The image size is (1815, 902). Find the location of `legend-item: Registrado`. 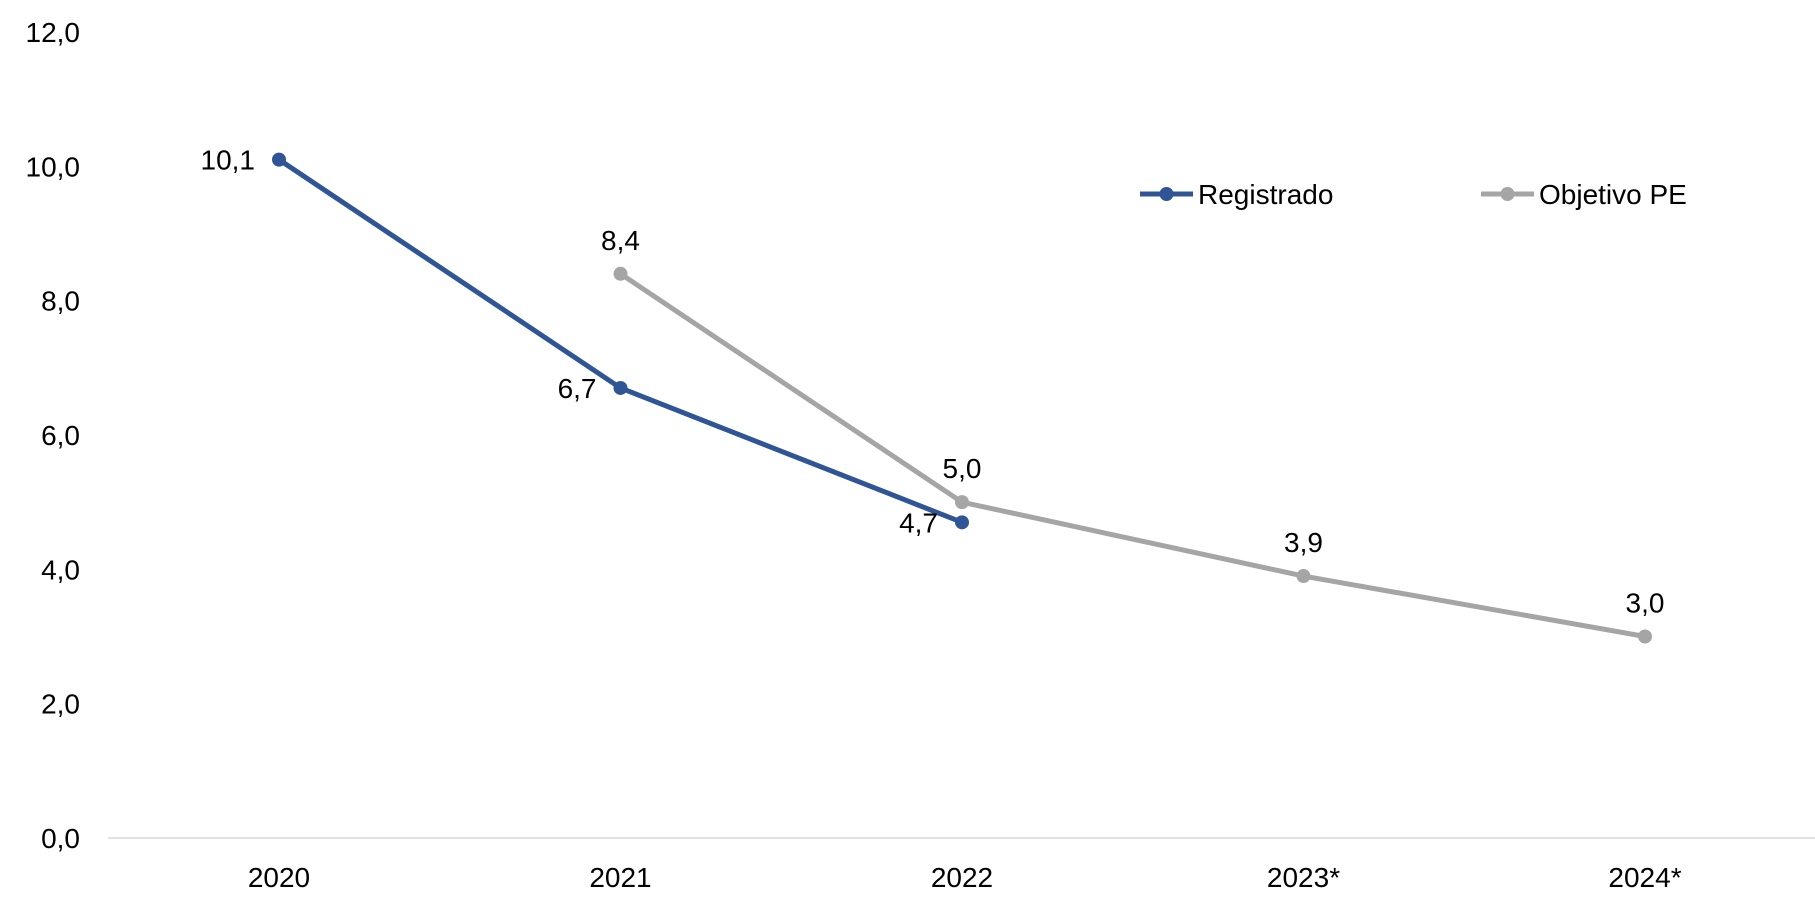

legend-item: Registrado is located at coordinates (1236, 194).